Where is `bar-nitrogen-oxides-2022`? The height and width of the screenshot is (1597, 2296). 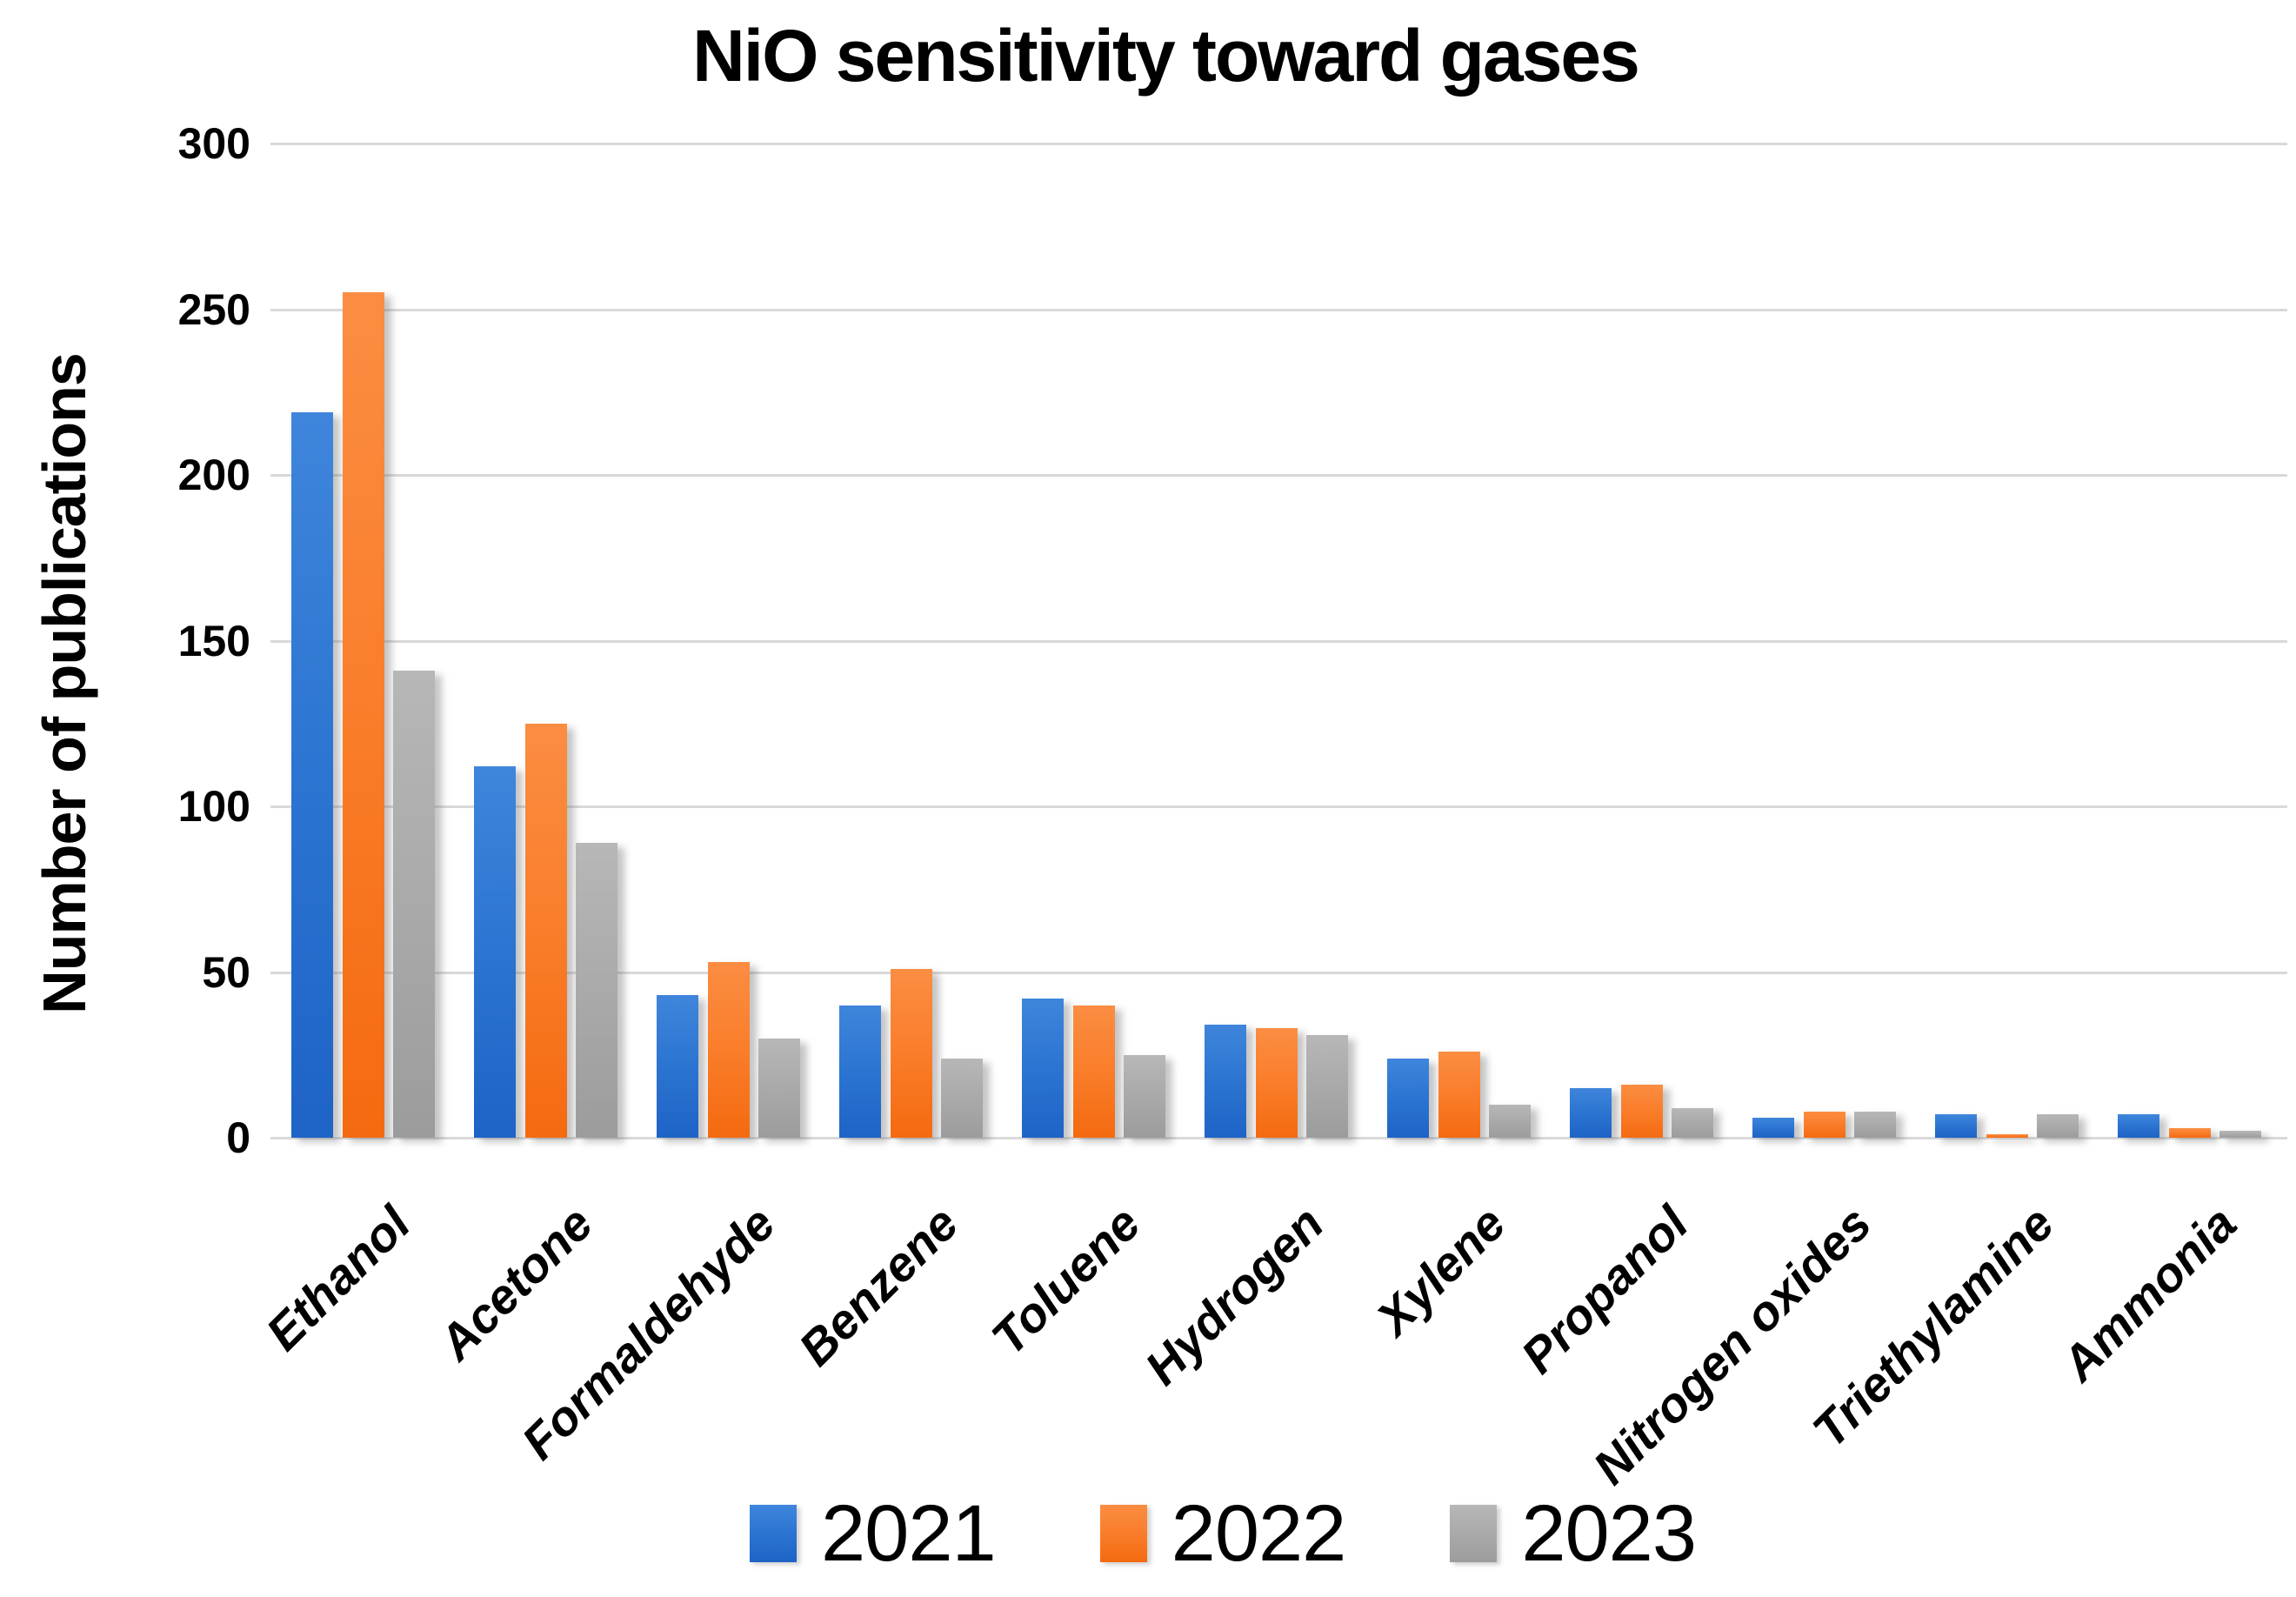
bar-nitrogen-oxides-2022 is located at coordinates (1825, 1125).